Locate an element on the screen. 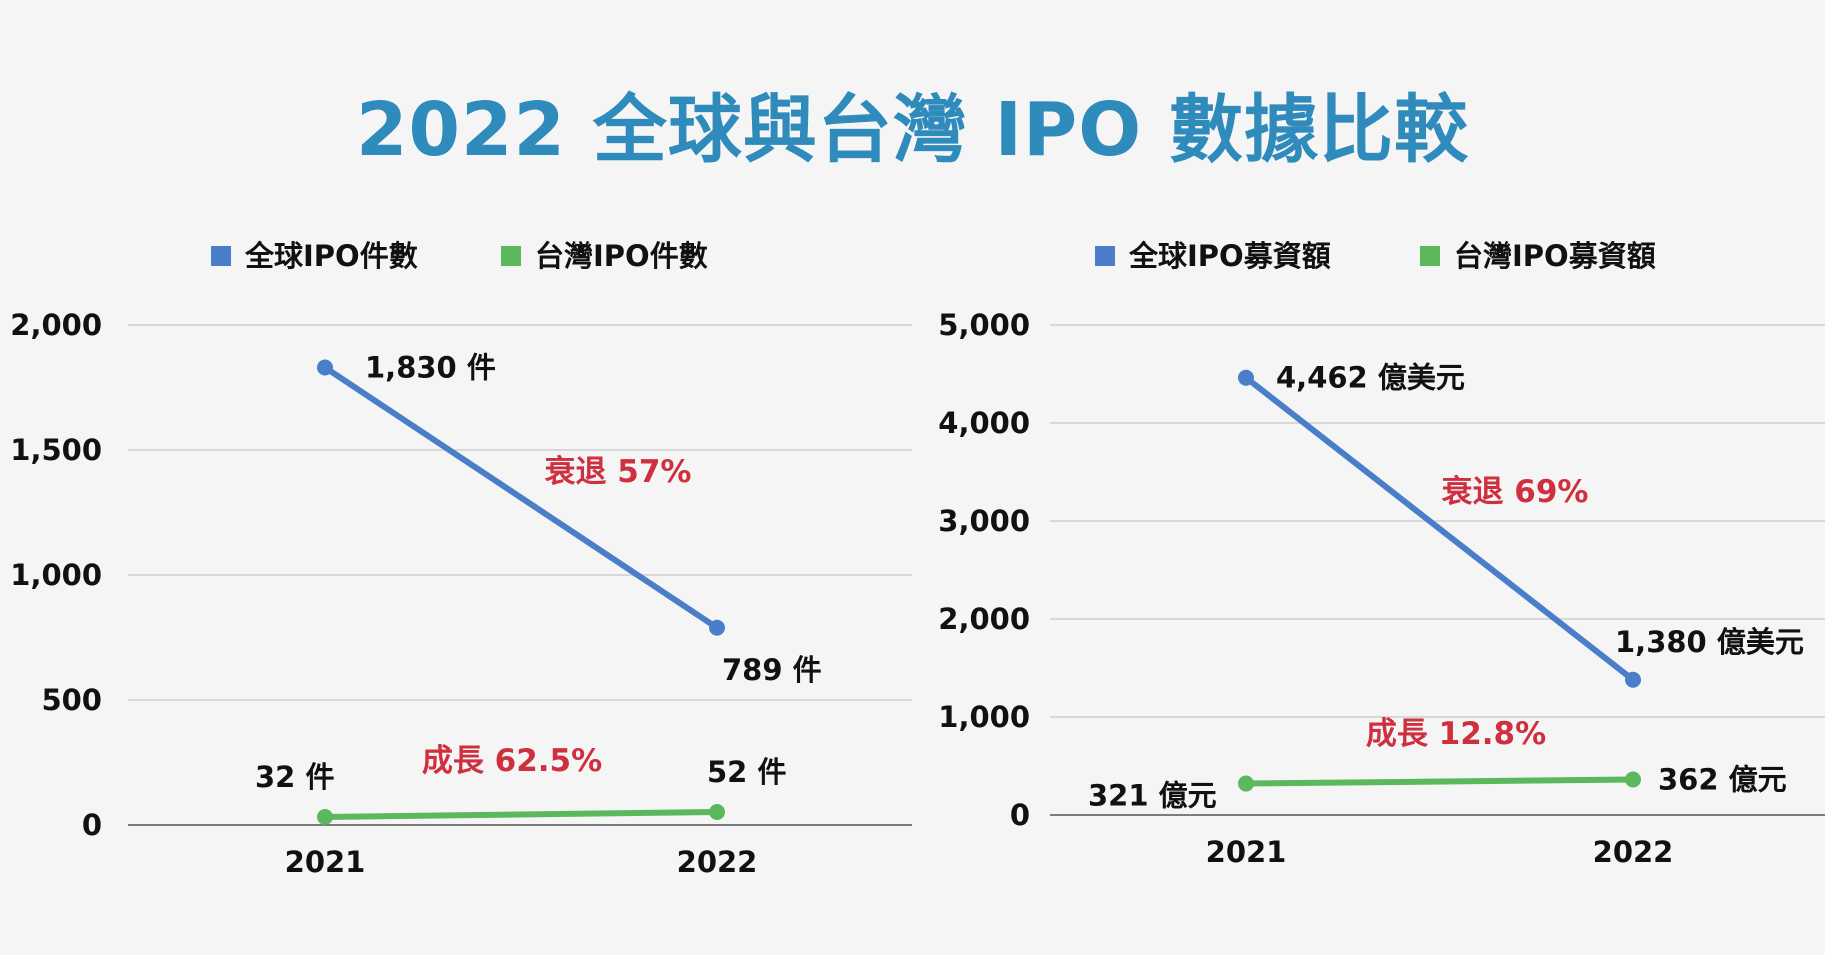 The image size is (1825, 955). chart1-legend-label: 台灣IPO件數 is located at coordinates (621, 256).